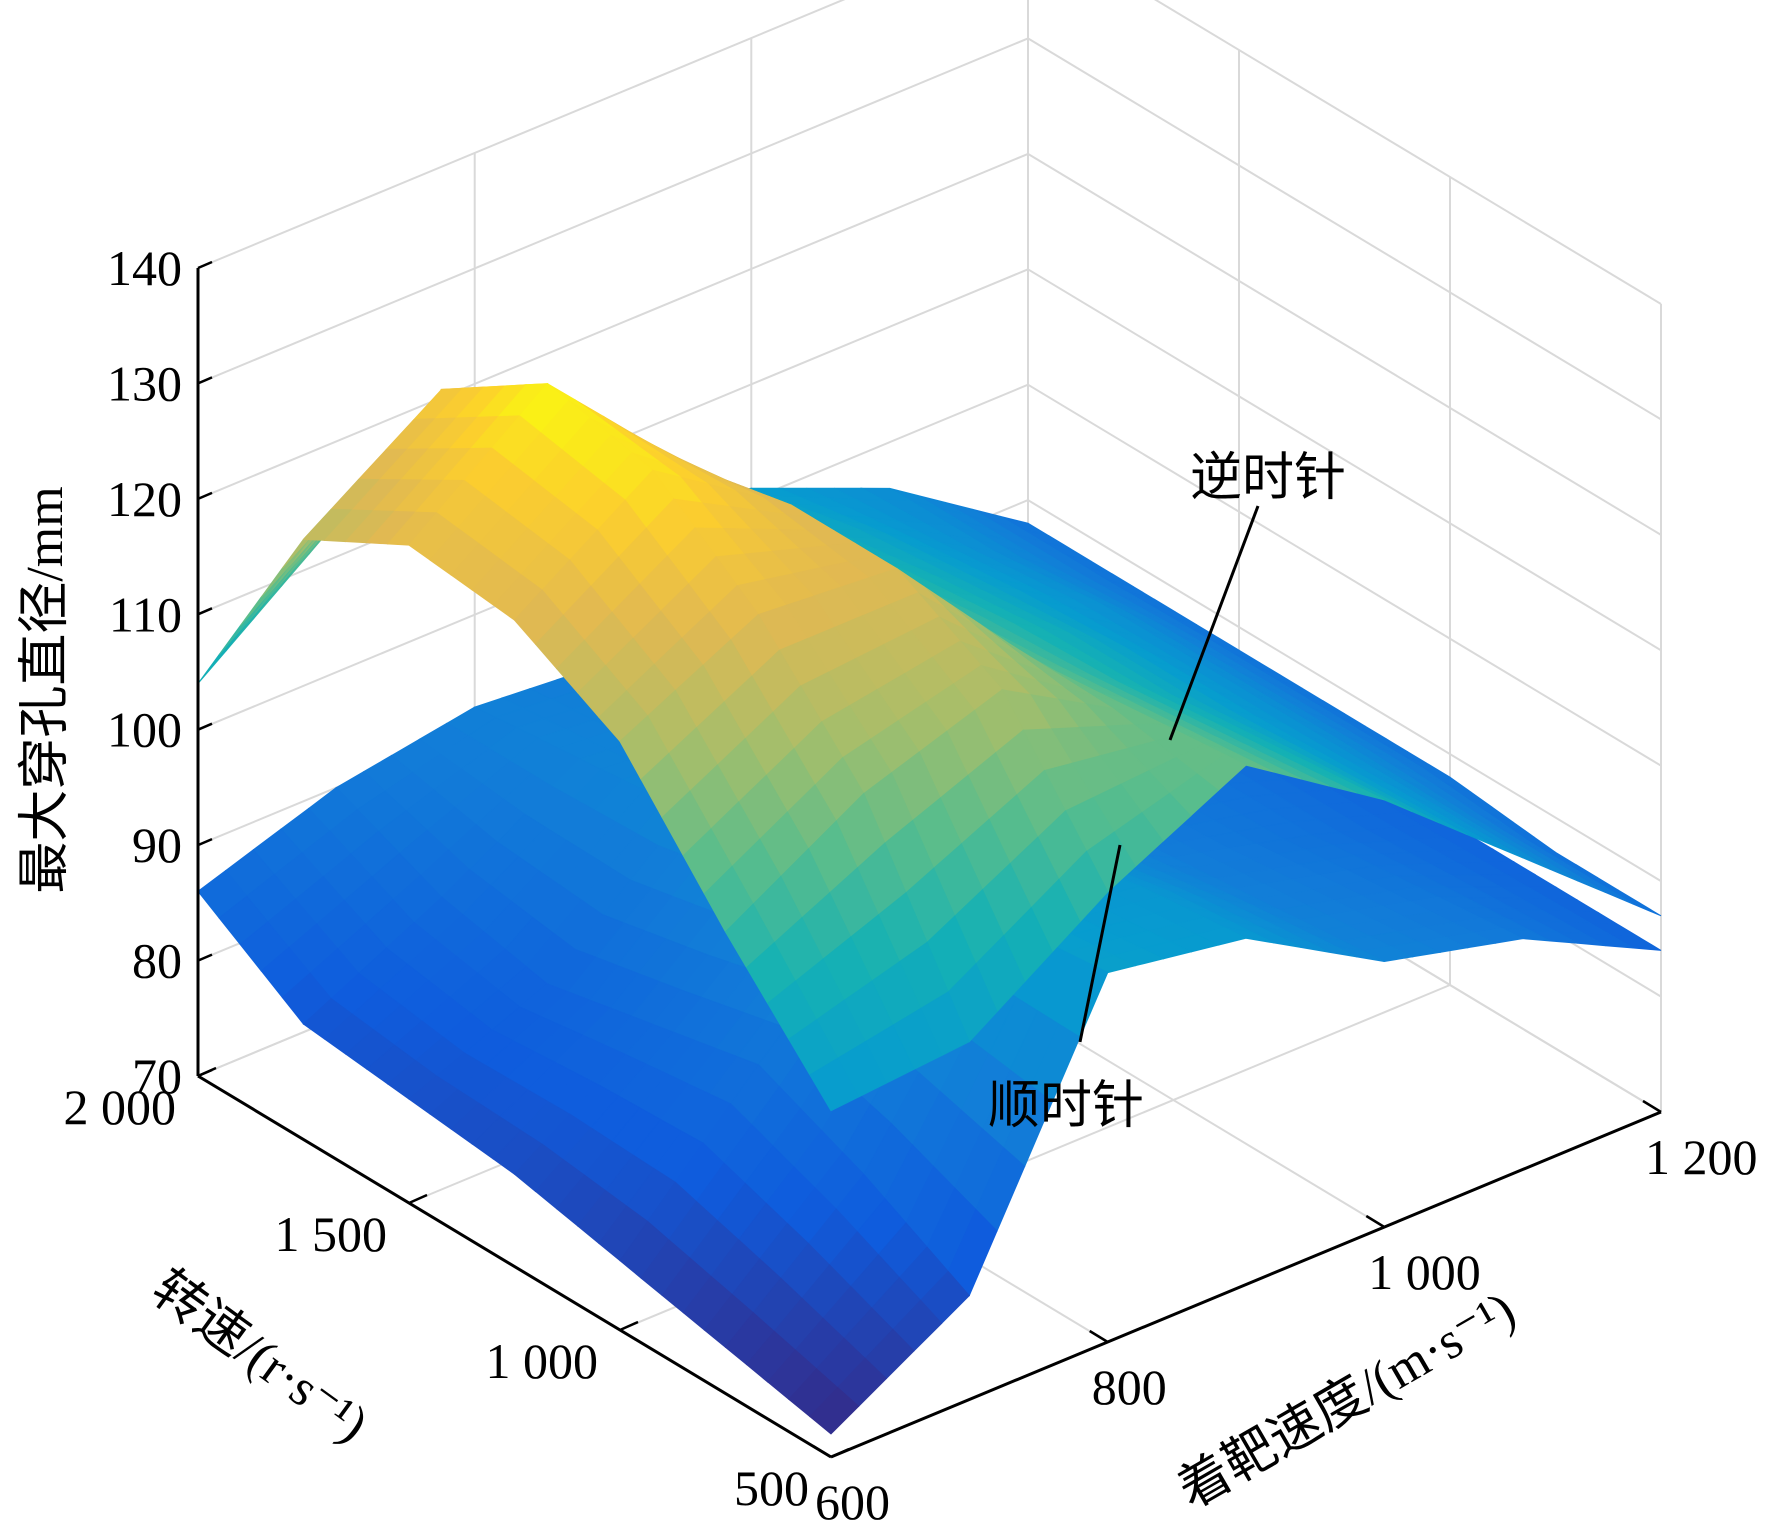  I want to click on annotation-label-ccw: 逆时针, so click(1268, 478).